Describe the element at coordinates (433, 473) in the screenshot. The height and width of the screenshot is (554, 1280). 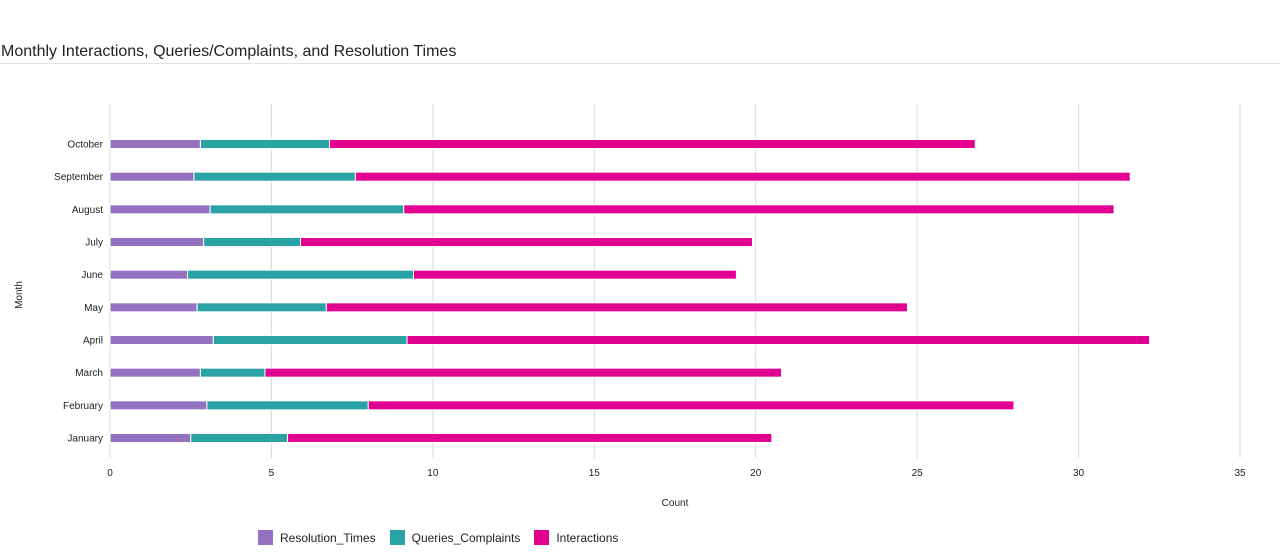
I see `x-tick-label: 10` at that location.